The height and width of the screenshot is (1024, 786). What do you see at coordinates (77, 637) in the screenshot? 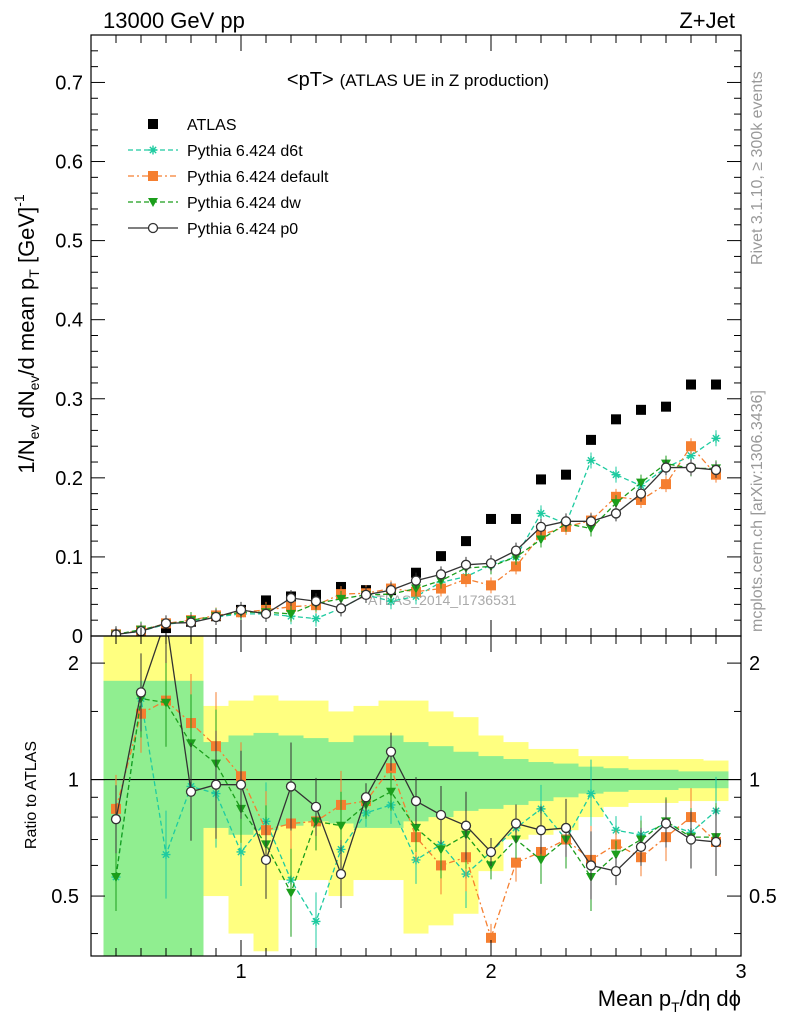
I see `main-y-tick-label: 0` at bounding box center [77, 637].